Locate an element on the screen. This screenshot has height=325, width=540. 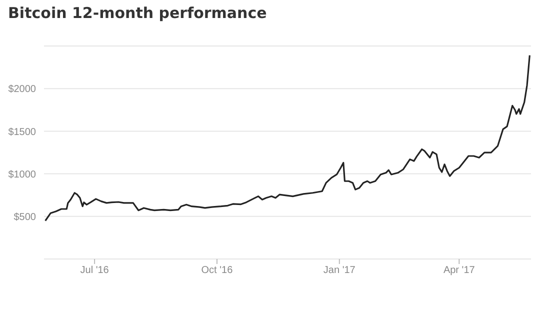
y-tick-label: $1000 is located at coordinates (22, 174).